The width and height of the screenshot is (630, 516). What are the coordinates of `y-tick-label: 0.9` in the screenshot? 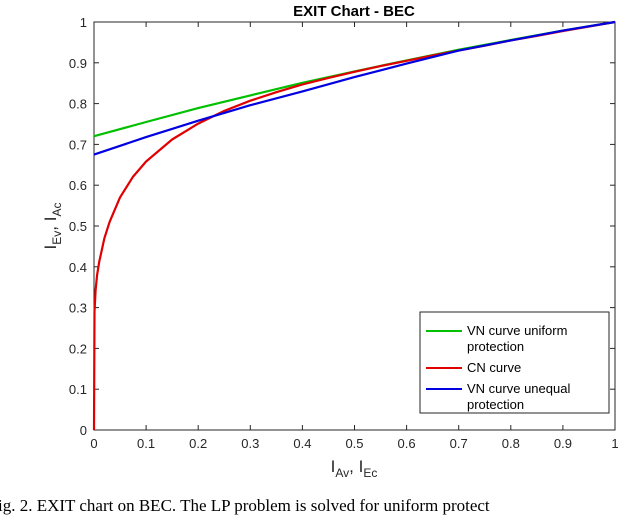 It's located at (78, 63).